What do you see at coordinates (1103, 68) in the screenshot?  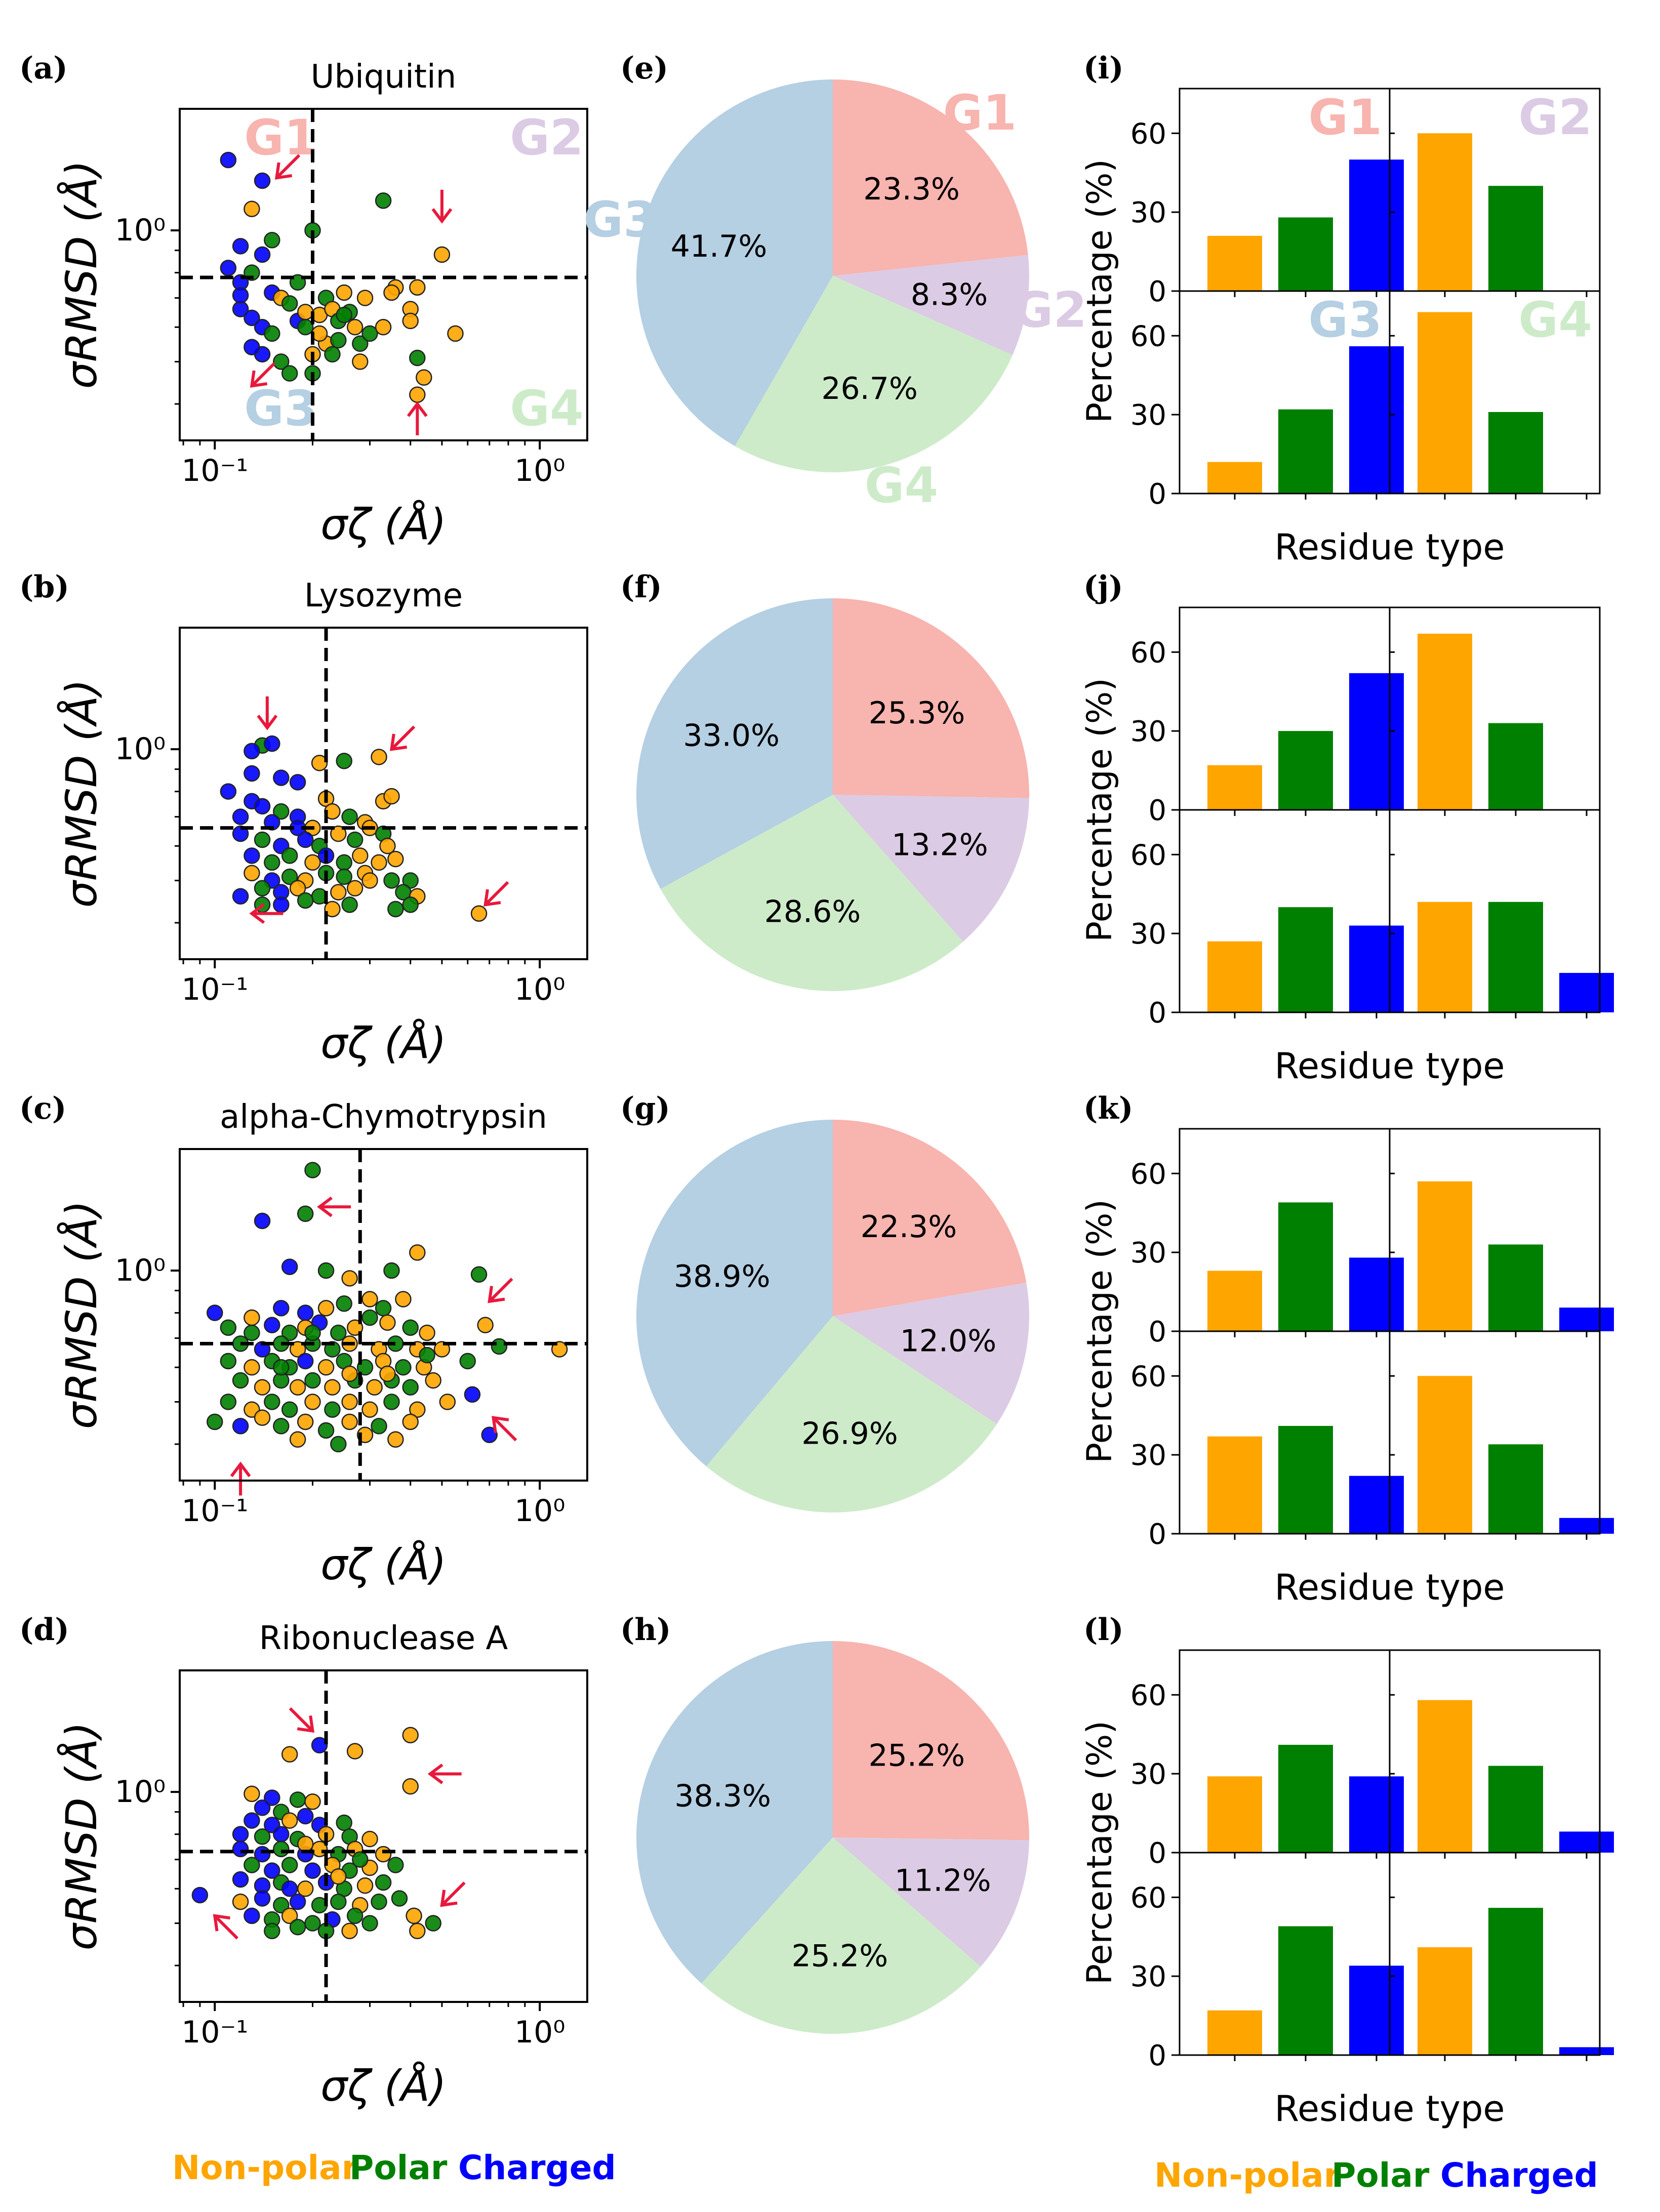 I see `panel-label: (i)` at bounding box center [1103, 68].